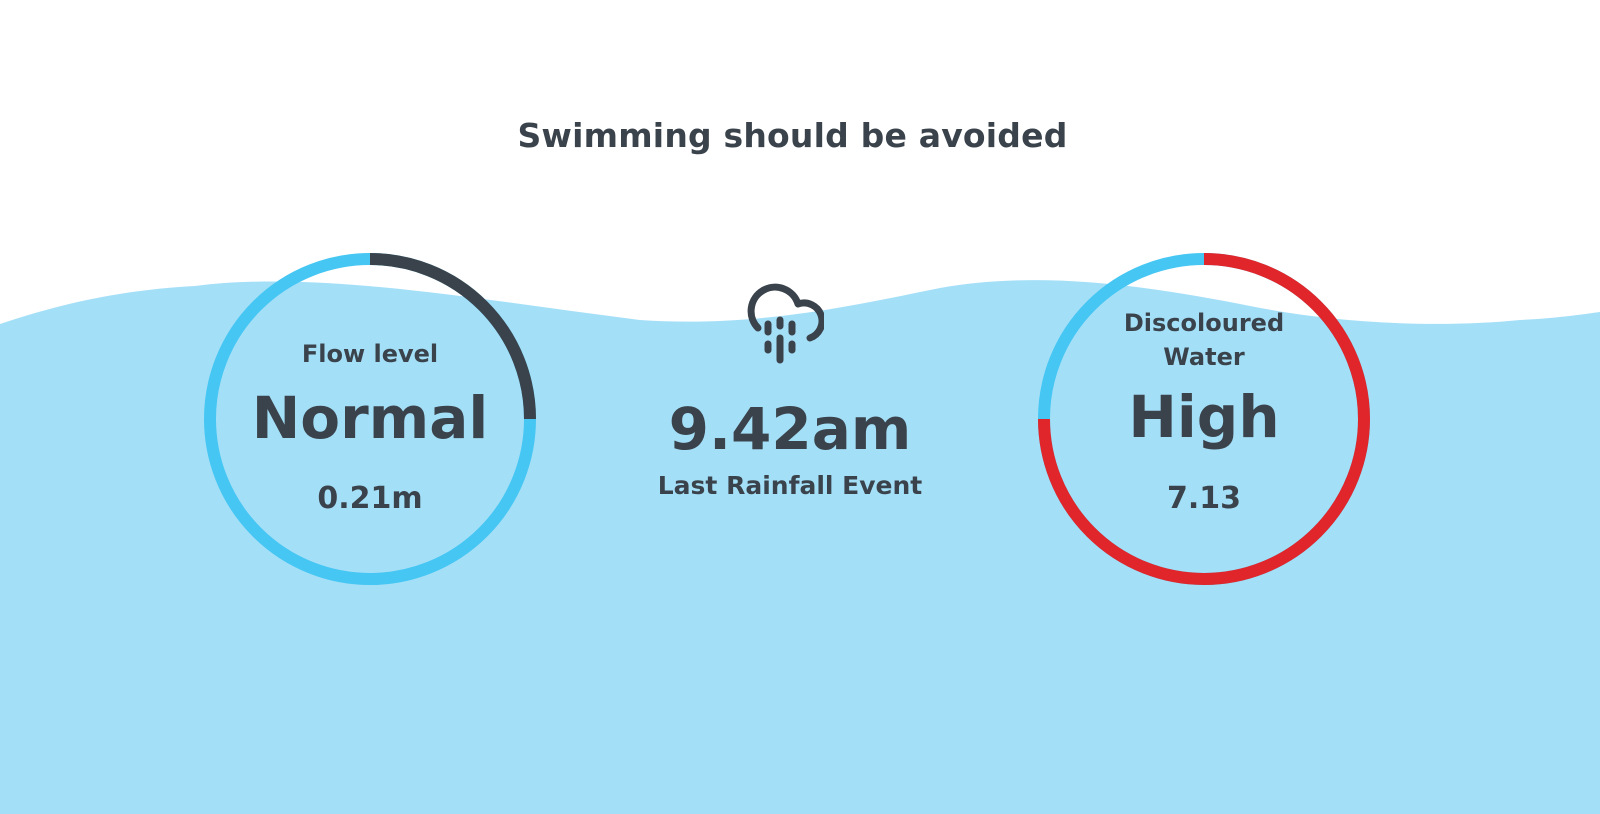 This screenshot has height=814, width=1600. I want to click on flow-gauge-level-arc, so click(452, 336).